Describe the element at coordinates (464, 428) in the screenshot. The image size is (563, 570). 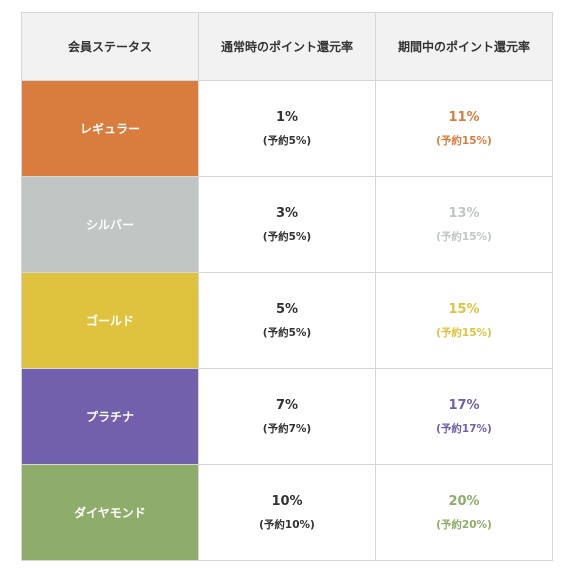
I see `campaign-note: (予約17%)` at that location.